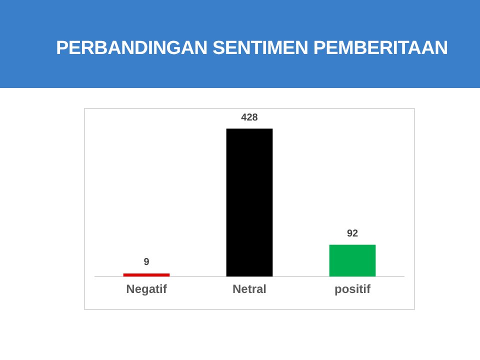 Image resolution: width=480 pixels, height=360 pixels. Describe the element at coordinates (352, 234) in the screenshot. I see `data-label: 92` at that location.